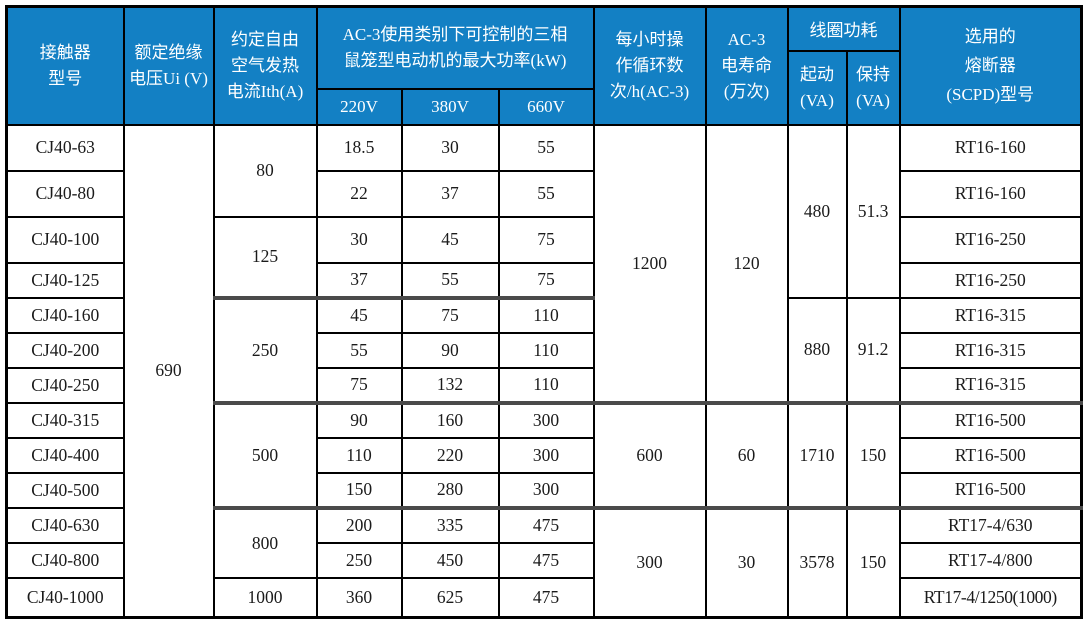 The image size is (1085, 627). What do you see at coordinates (649, 562) in the screenshot?
I see `cell-cycles: 300` at bounding box center [649, 562].